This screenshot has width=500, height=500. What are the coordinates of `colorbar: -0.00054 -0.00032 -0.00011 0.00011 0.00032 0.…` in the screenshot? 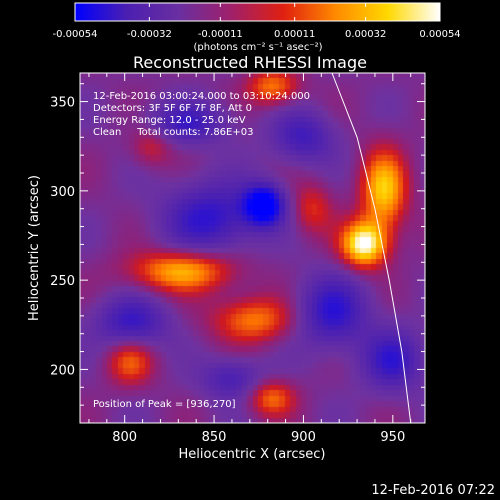 It's located at (257, 27).